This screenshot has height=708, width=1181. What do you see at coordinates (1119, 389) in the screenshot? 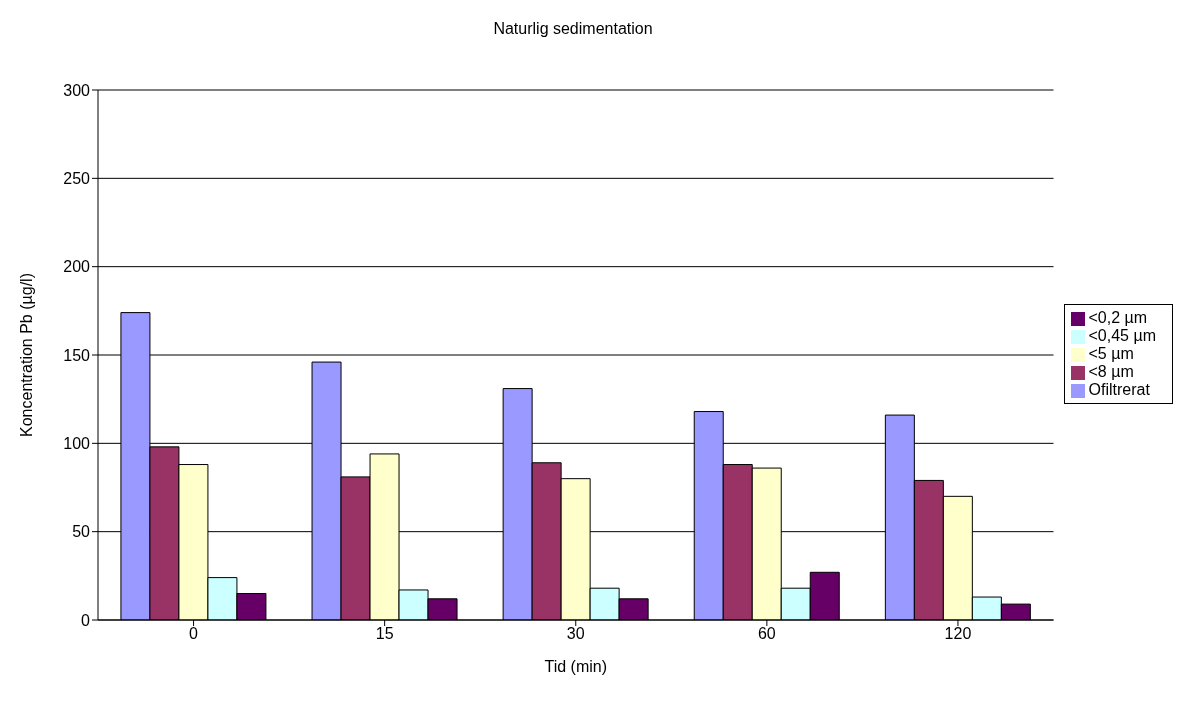
I see `legend-label: Ofiltrerat` at bounding box center [1119, 389].